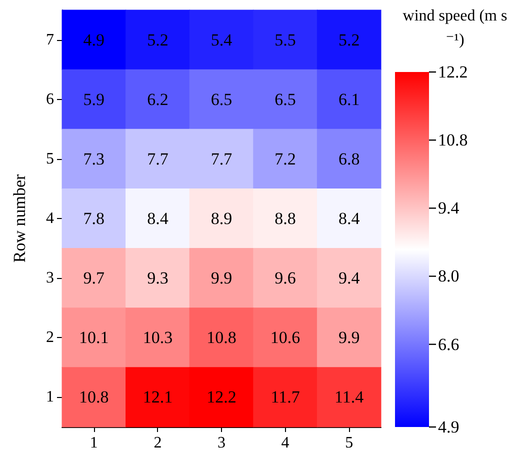 The height and width of the screenshot is (459, 521). What do you see at coordinates (285, 443) in the screenshot?
I see `x-tick-label: 4` at bounding box center [285, 443].